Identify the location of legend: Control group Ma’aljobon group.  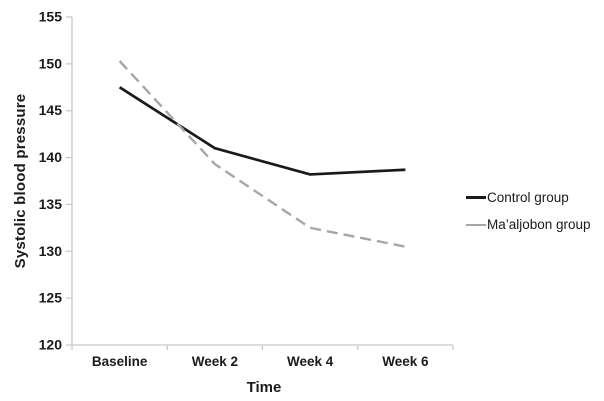
(528, 211).